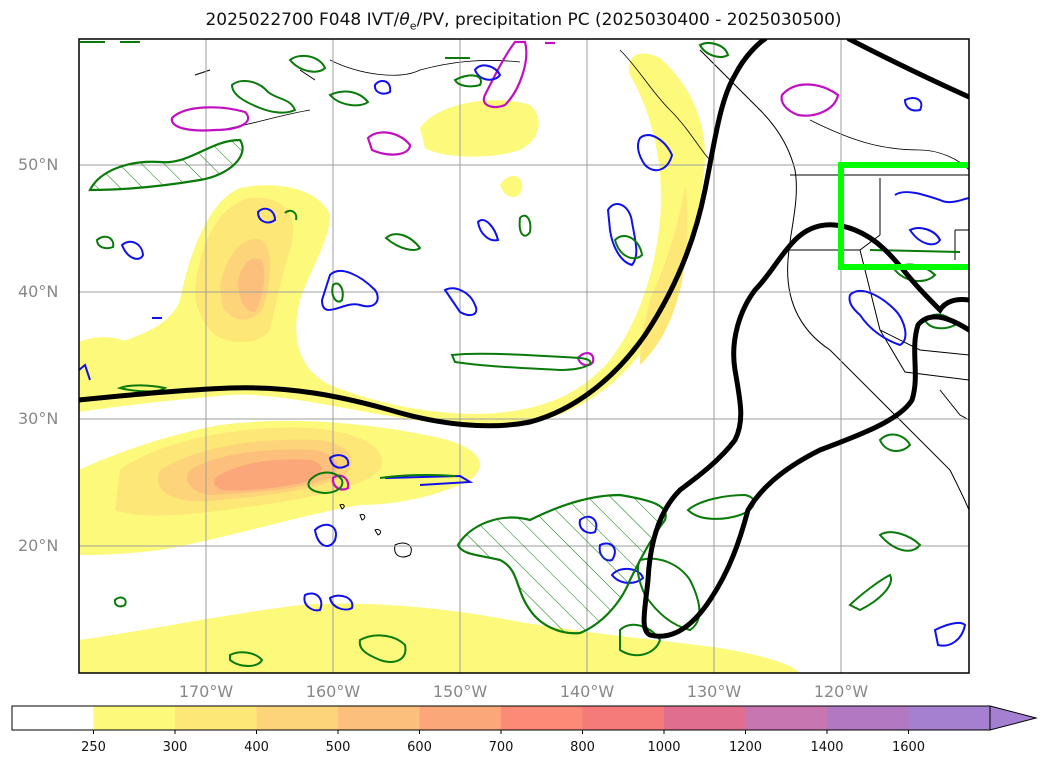 The width and height of the screenshot is (1047, 767). Describe the element at coordinates (38, 164) in the screenshot. I see `lat-label-50n: 50°N` at that location.